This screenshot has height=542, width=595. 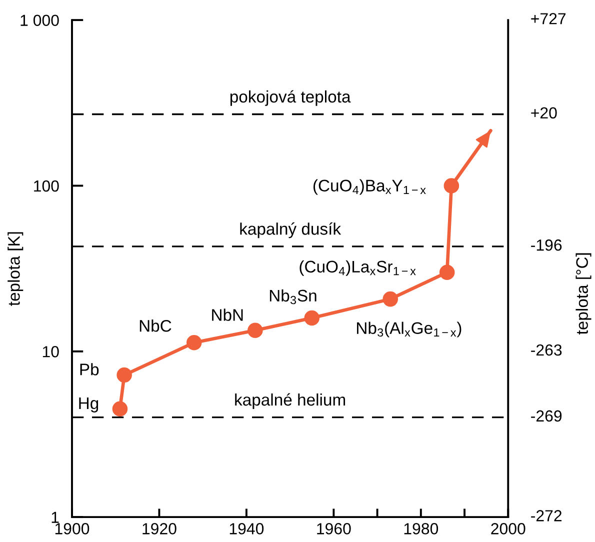 I want to click on annotation: -196, so click(x=546, y=245).